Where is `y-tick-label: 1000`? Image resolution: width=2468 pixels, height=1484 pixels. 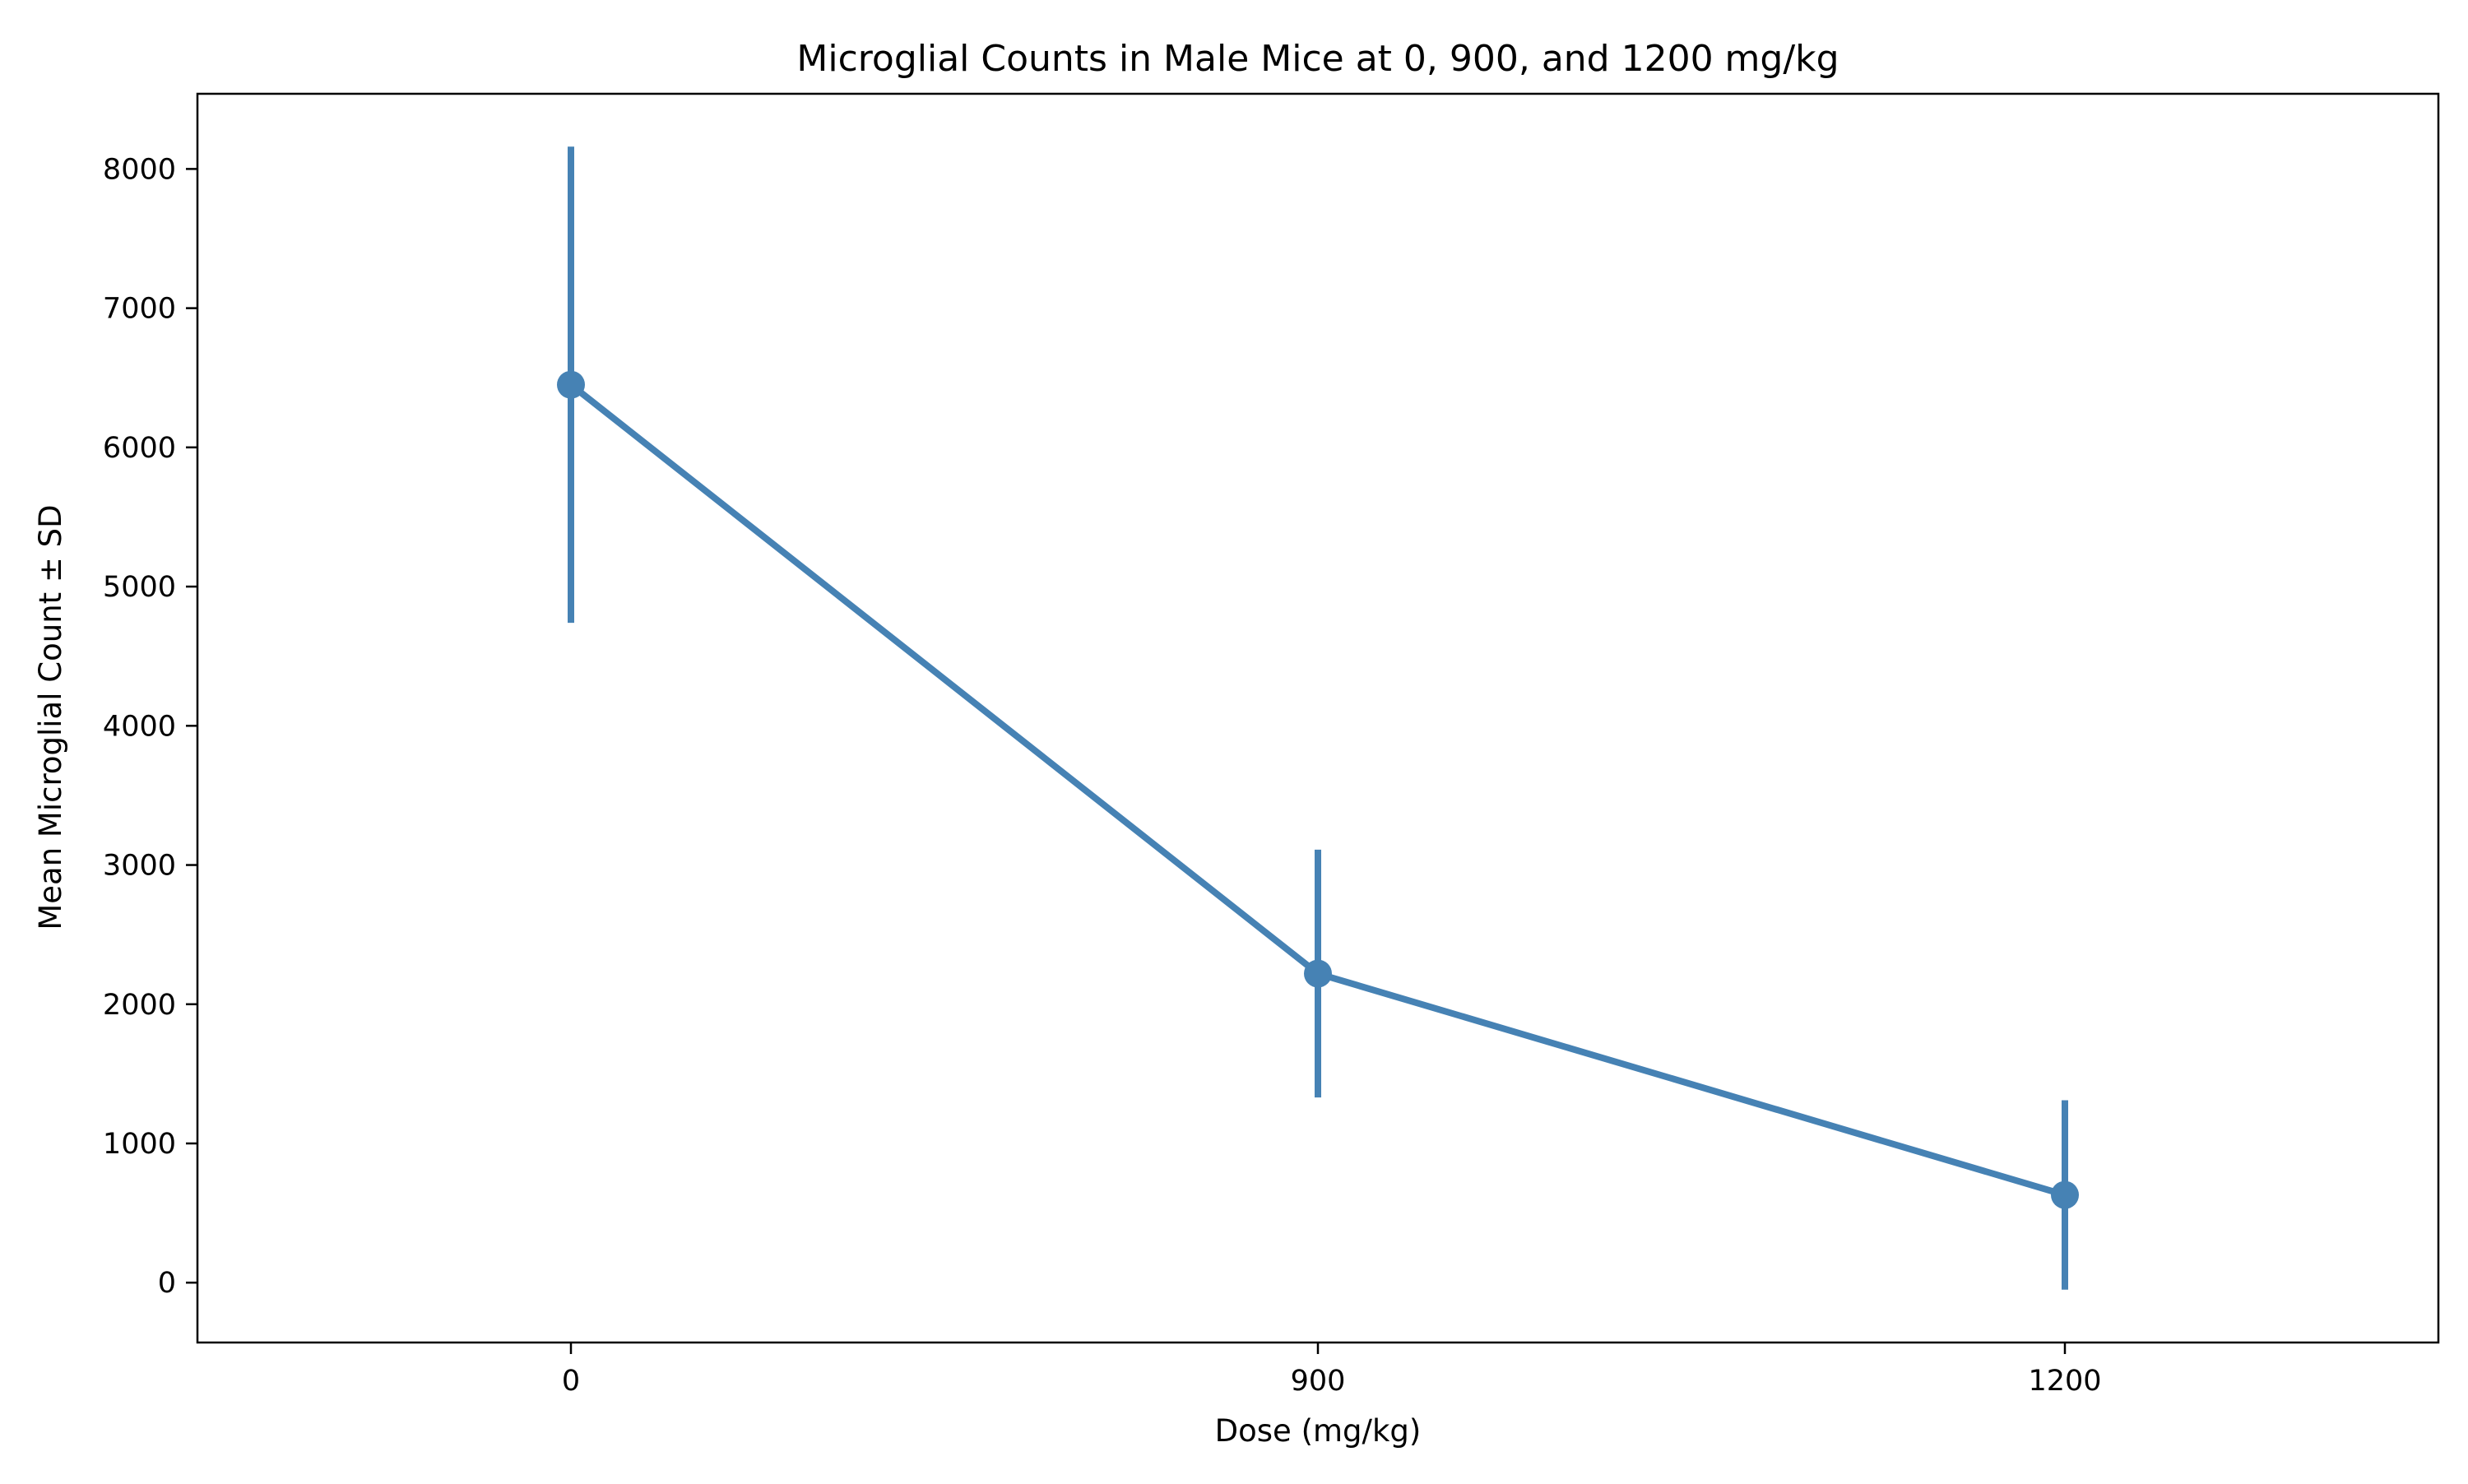
y-tick-label: 1000 is located at coordinates (139, 1144).